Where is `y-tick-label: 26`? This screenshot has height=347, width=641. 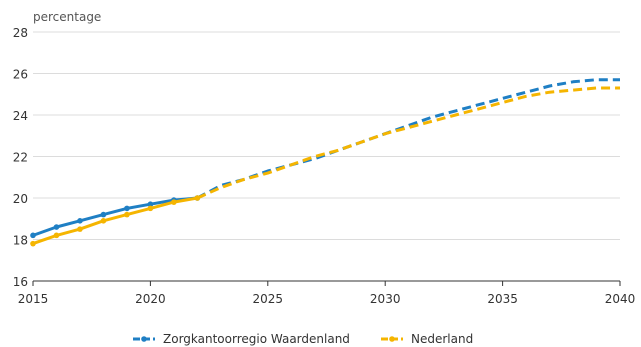
y-tick-label: 26 is located at coordinates (20, 75).